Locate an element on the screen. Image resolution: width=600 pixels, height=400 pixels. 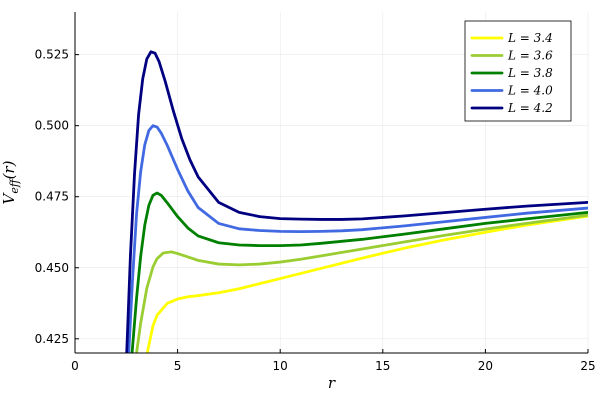
x-tick-label: 20 is located at coordinates (485, 366).